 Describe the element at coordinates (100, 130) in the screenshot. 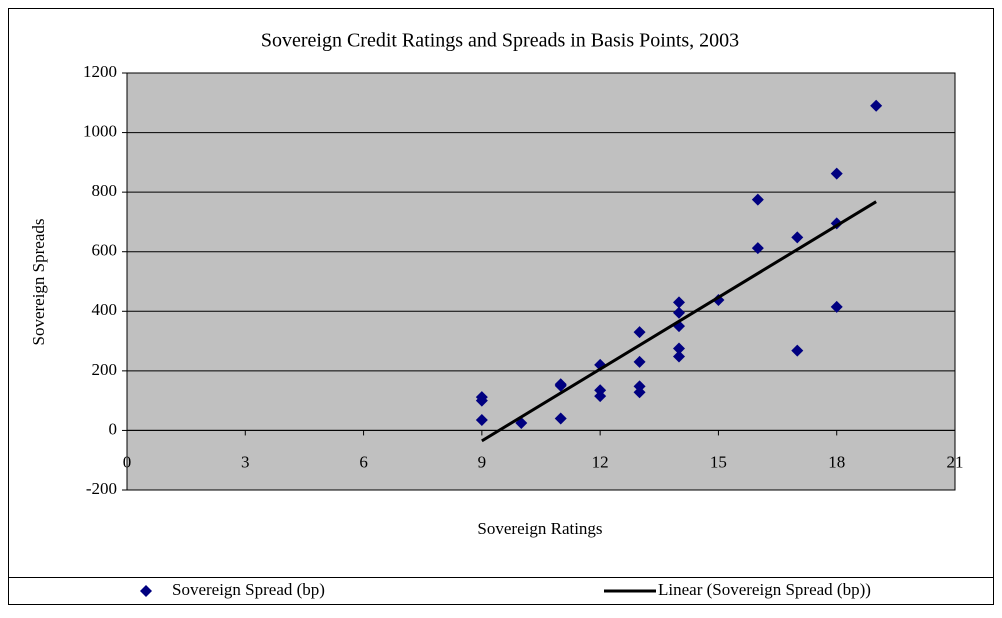

I see `y-tick-label: 1000` at that location.